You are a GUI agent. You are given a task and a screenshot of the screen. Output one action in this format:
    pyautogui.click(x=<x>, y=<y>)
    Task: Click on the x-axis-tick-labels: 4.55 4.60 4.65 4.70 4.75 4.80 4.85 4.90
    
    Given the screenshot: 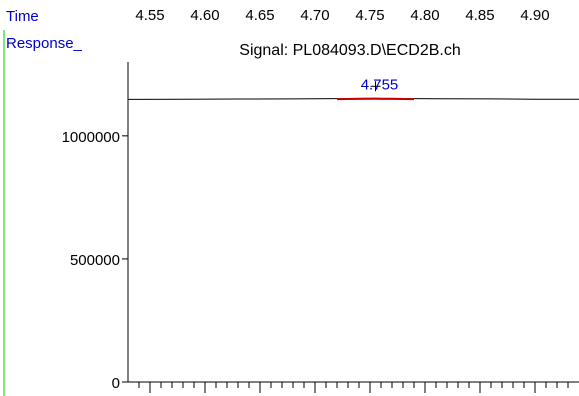 What is the action you would take?
    pyautogui.click(x=342, y=15)
    